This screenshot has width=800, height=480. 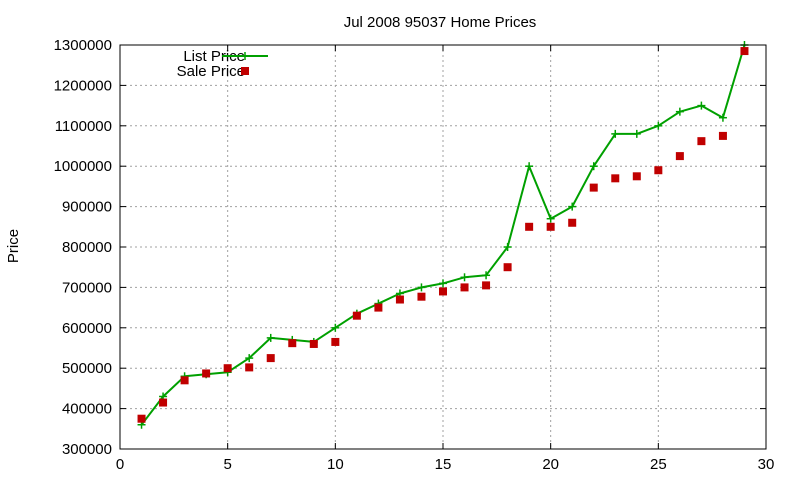 I want to click on y-tick-label: 800000, so click(x=87, y=247).